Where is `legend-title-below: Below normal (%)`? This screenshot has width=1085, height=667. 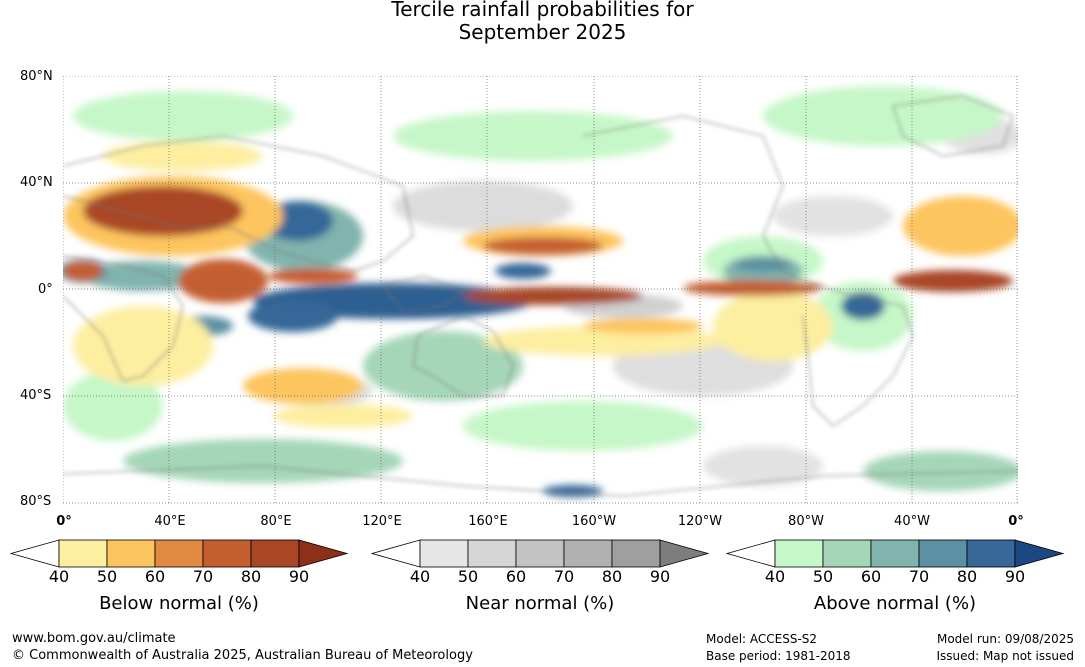 legend-title-below: Below normal (%) is located at coordinates (179, 603).